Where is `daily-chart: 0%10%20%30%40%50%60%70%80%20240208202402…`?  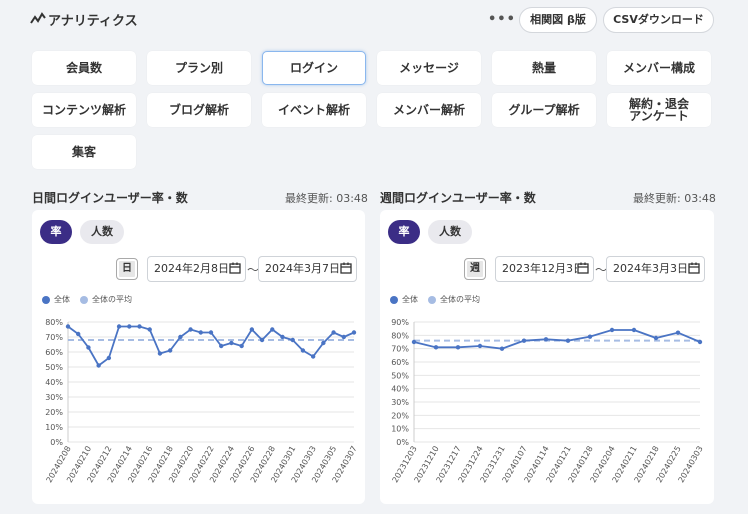
daily-chart: 0%10%20%30%40%50%60%70%80%20240208202402… is located at coordinates (202, 401).